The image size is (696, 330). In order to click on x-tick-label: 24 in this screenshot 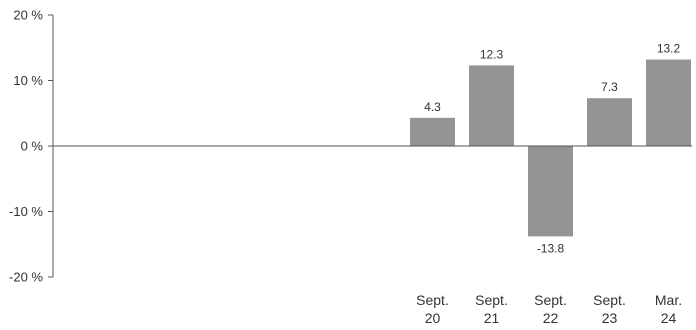, I will do `click(669, 318)`.